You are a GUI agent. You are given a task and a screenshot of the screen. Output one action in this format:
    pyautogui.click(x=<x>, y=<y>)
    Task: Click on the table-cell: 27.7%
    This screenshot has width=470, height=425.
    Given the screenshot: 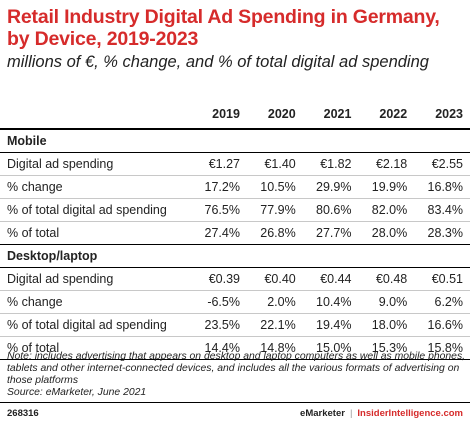 What is the action you would take?
    pyautogui.click(x=323, y=233)
    